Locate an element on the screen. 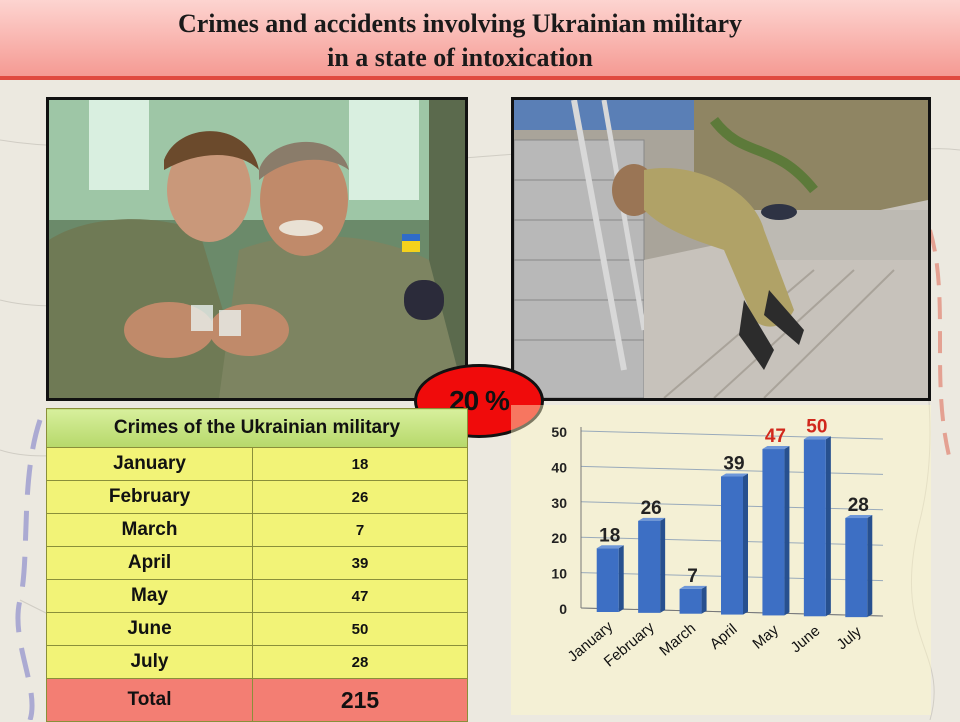  table-cell-month: May is located at coordinates (149, 596).